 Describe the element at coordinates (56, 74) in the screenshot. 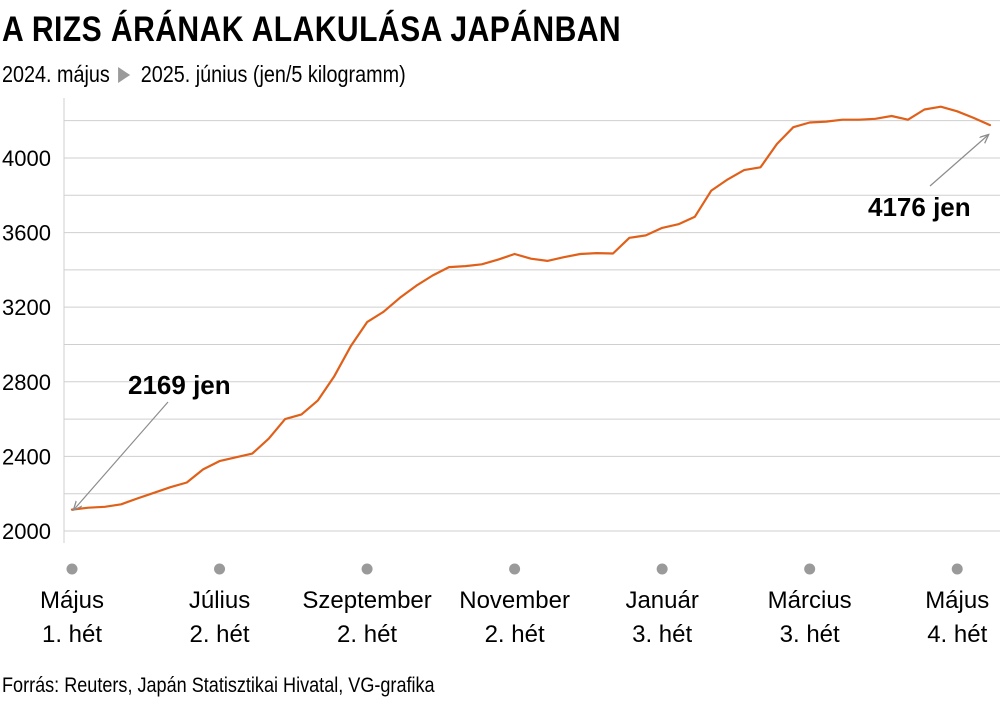

I see `subtitle-start: 2024. május` at that location.